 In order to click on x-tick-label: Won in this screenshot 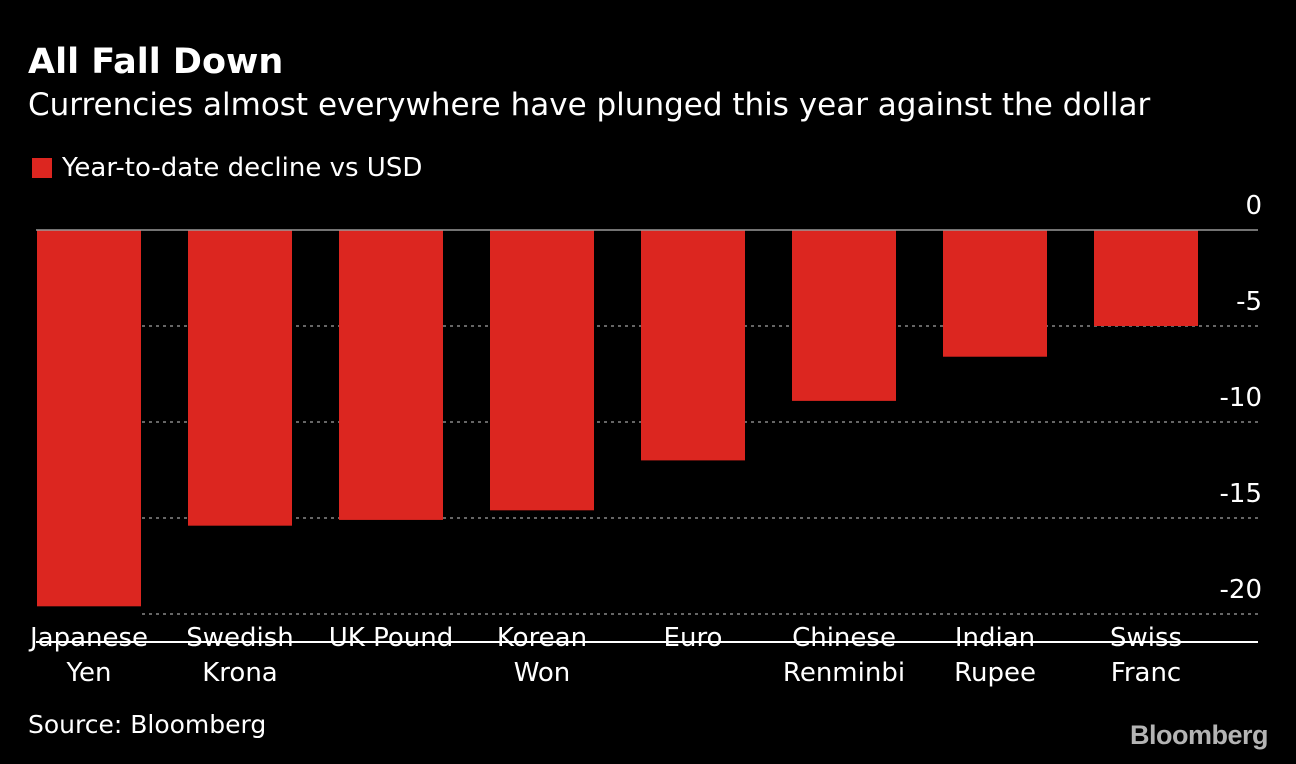, I will do `click(542, 673)`.